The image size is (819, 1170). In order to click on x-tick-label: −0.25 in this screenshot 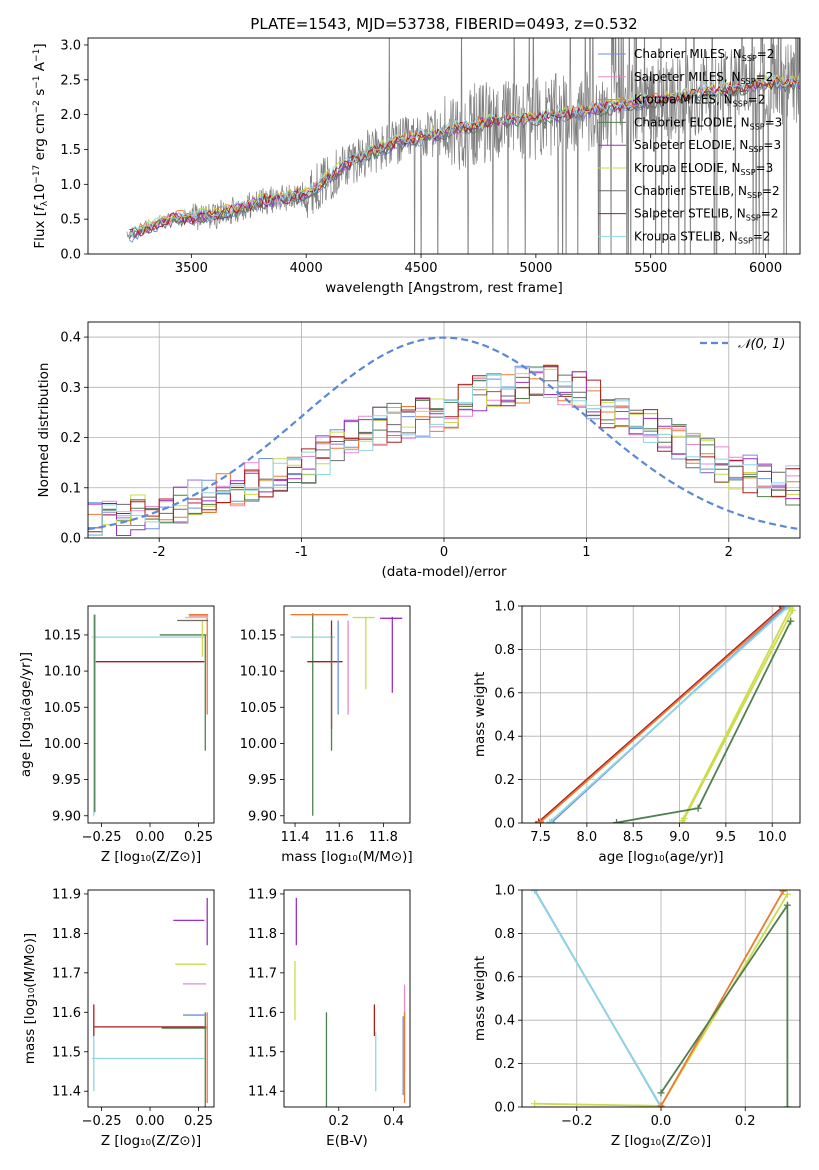, I will do `click(102, 837)`.